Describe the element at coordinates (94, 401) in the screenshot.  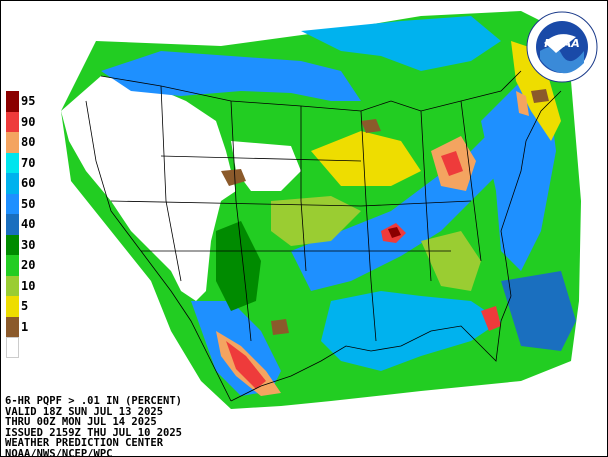
I see `caption-line-product: 6-HR PQPF > .01 IN (PERCENT)` at that location.